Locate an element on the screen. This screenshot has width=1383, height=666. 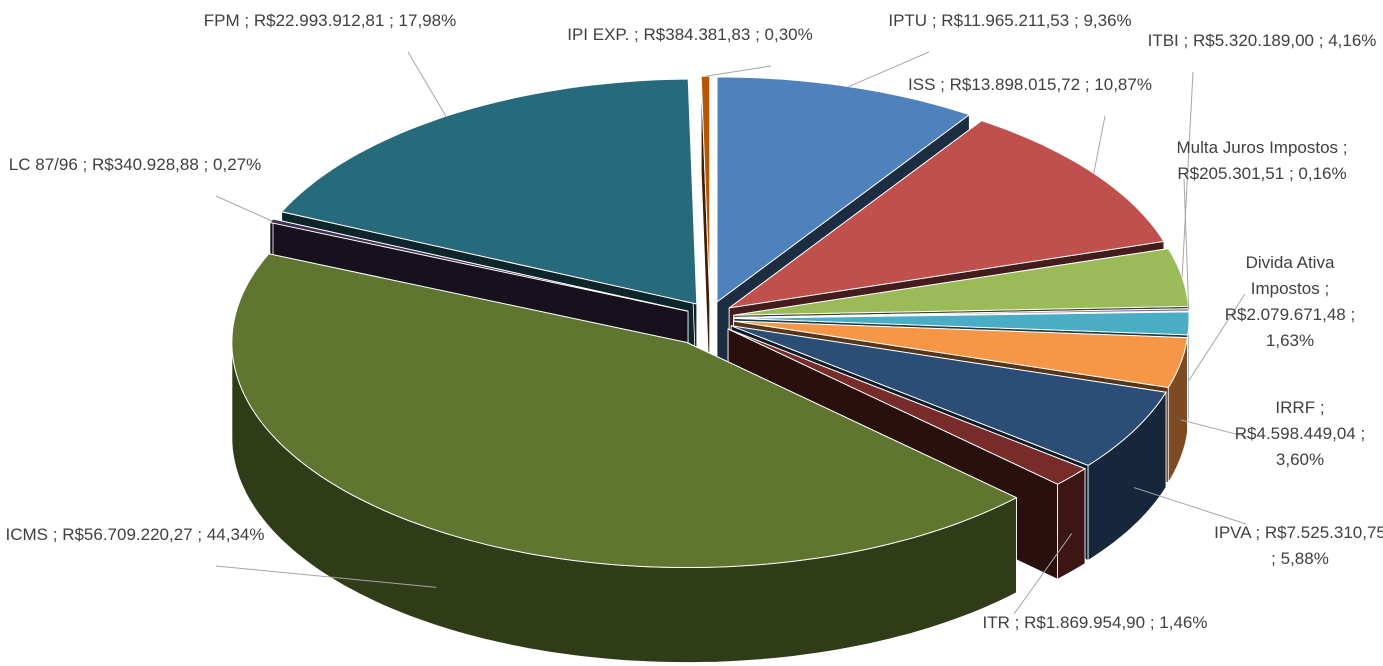
label-name: FPM is located at coordinates (221, 20).